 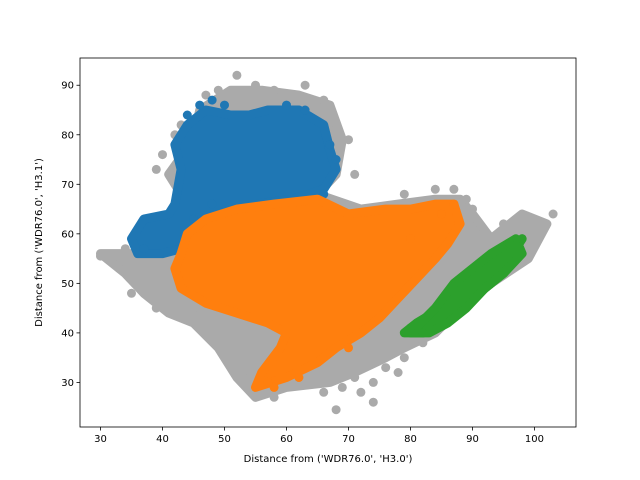 I want to click on x-tick-label: 60, so click(x=286, y=439).